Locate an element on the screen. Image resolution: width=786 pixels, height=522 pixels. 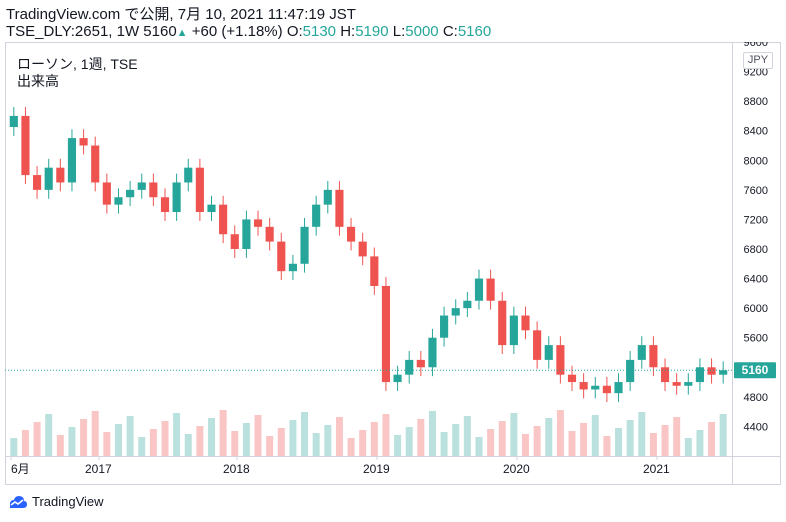
high-value: 5190 is located at coordinates (372, 31).